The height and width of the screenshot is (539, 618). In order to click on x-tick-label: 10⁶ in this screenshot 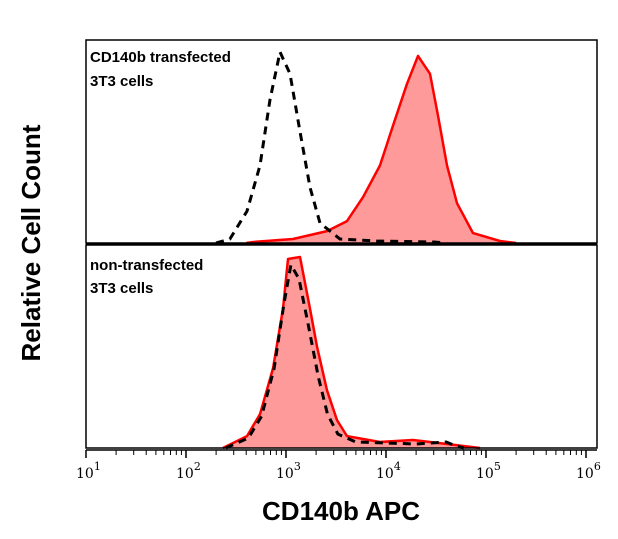, I will do `click(588, 471)`.